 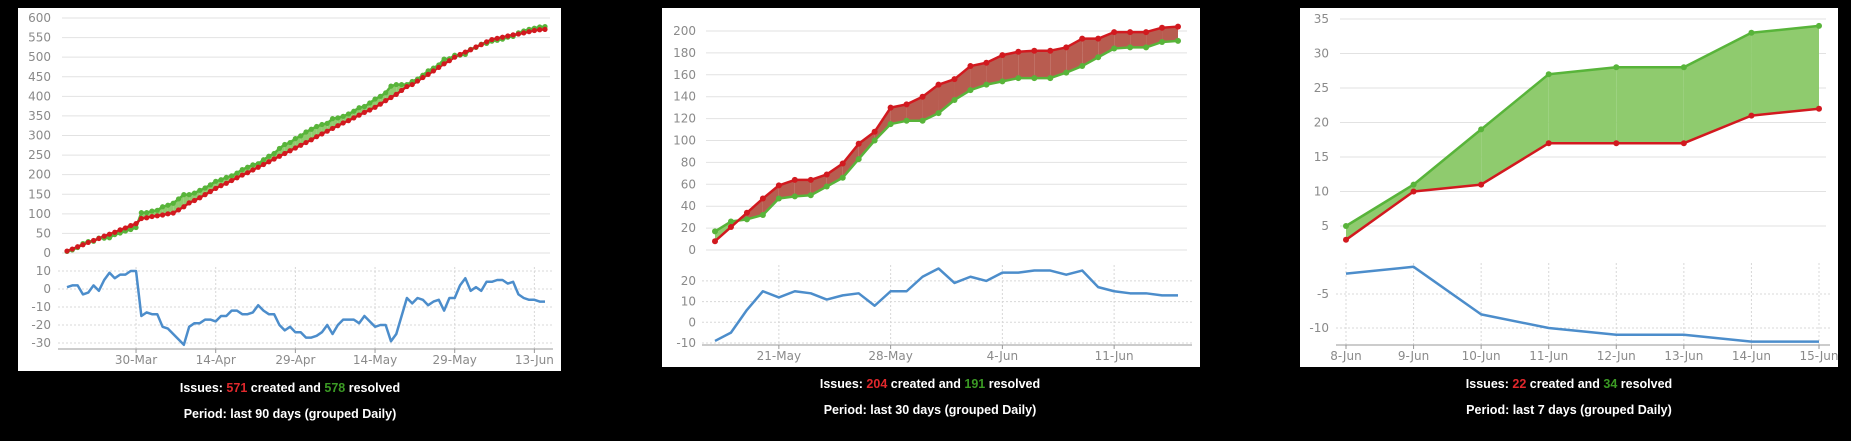 I want to click on x-tick-label: 13-Jun, so click(x=534, y=360).